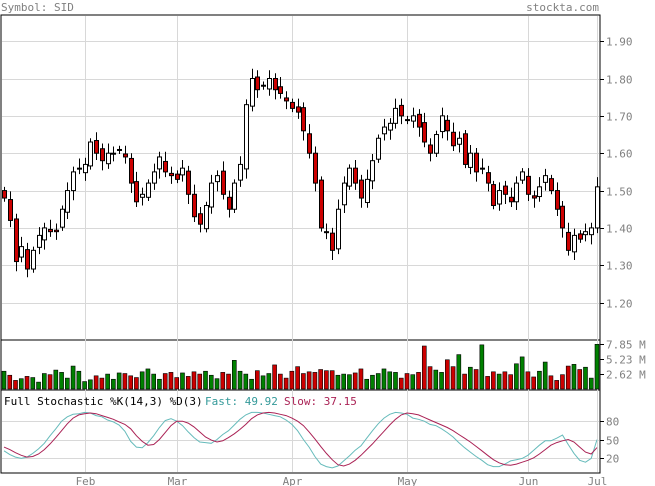 The height and width of the screenshot is (486, 655). What do you see at coordinates (178, 480) in the screenshot?
I see `month-label: Mar` at bounding box center [178, 480].